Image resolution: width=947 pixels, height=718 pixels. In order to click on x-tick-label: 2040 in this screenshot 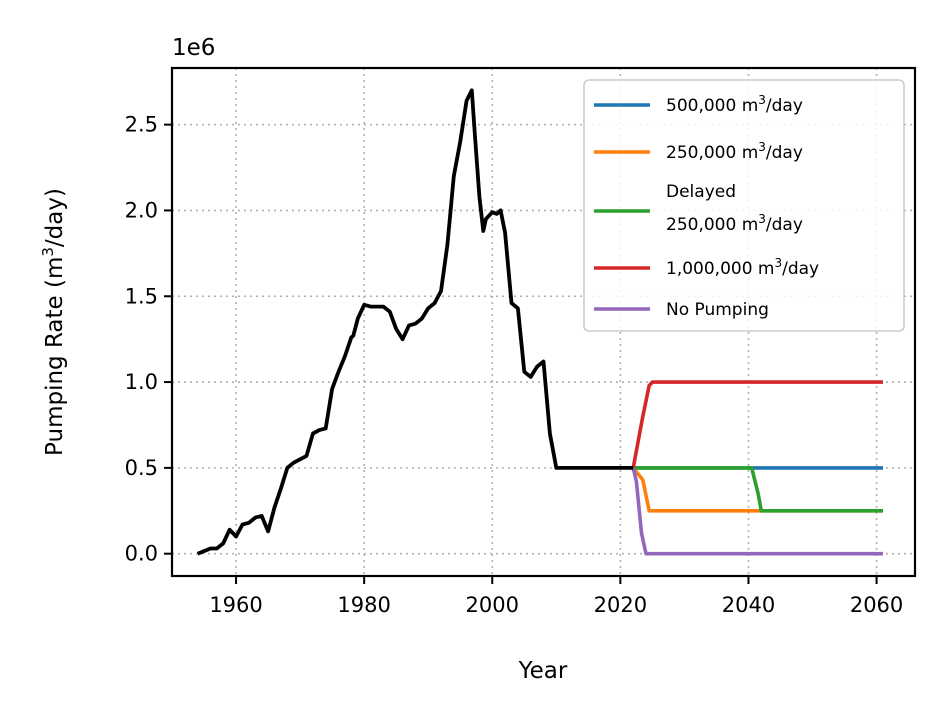, I will do `click(748, 605)`.